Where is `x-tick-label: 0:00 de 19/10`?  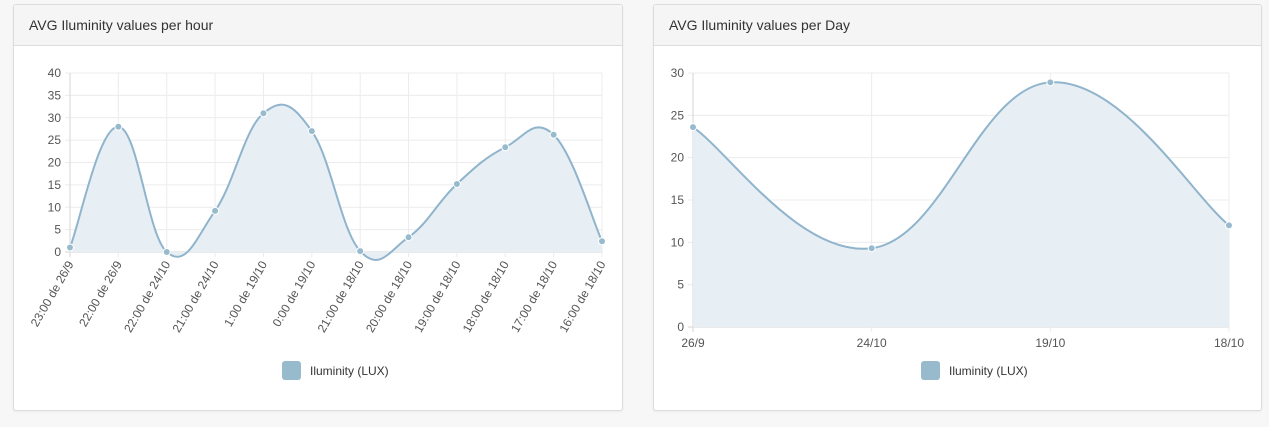
x-tick-label: 0:00 de 19/10 is located at coordinates (294, 293).